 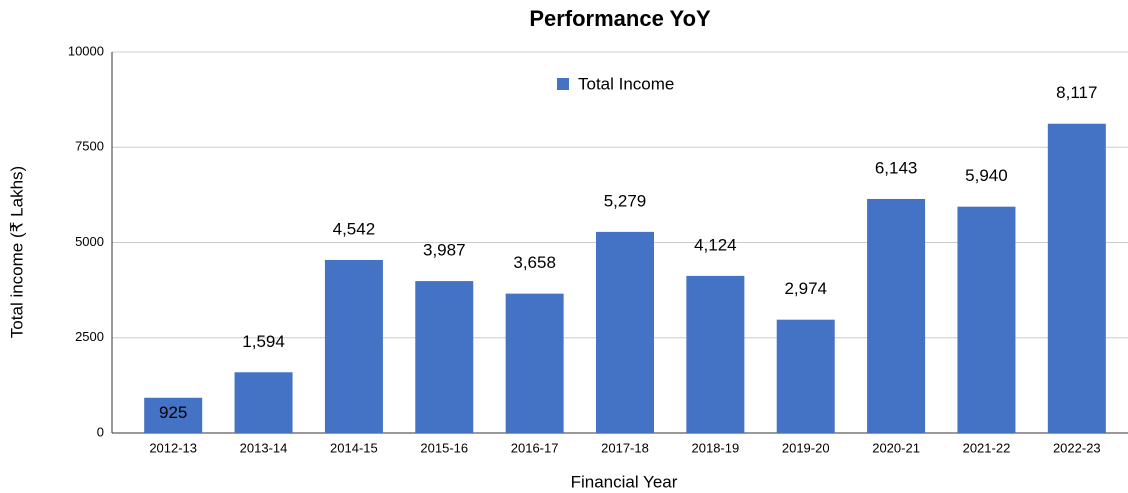 What do you see at coordinates (715, 244) in the screenshot?
I see `data-label: 4,124` at bounding box center [715, 244].